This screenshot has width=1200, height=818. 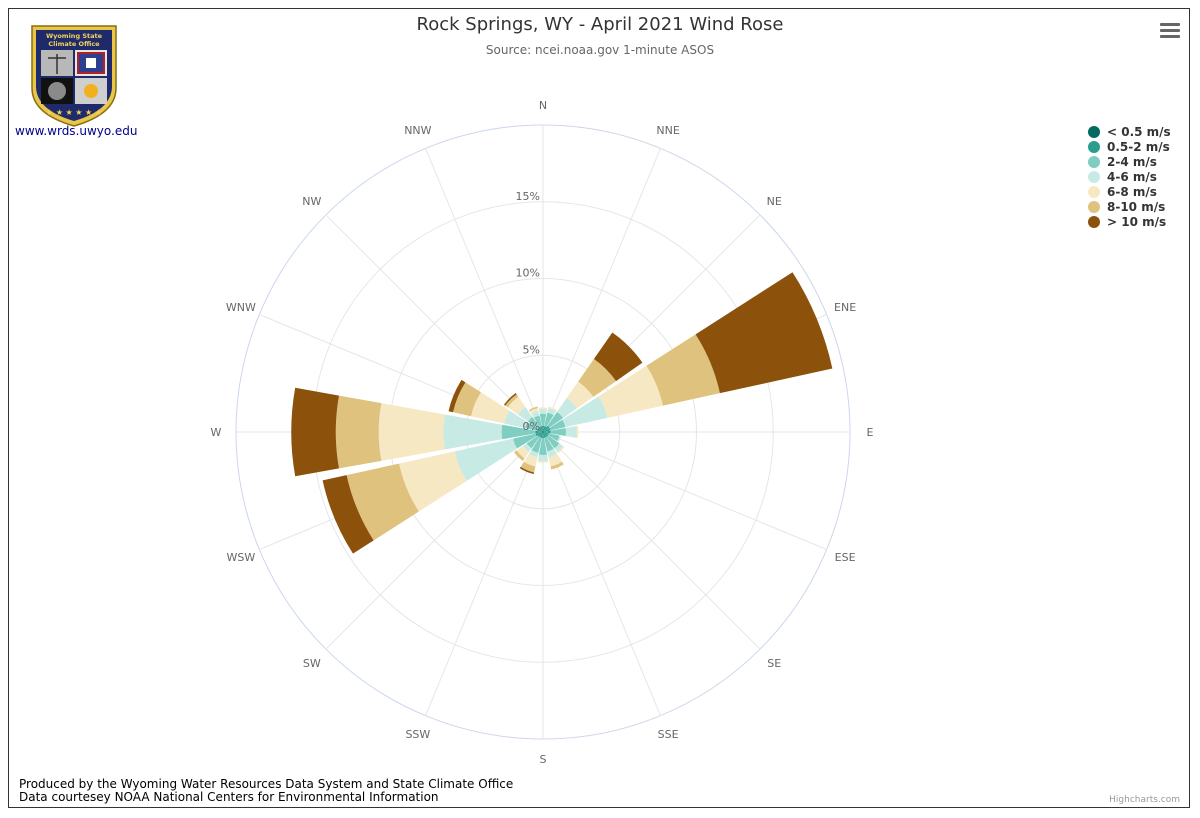 I want to click on legend-item-5: 8-10 m/s, so click(x=1129, y=206).